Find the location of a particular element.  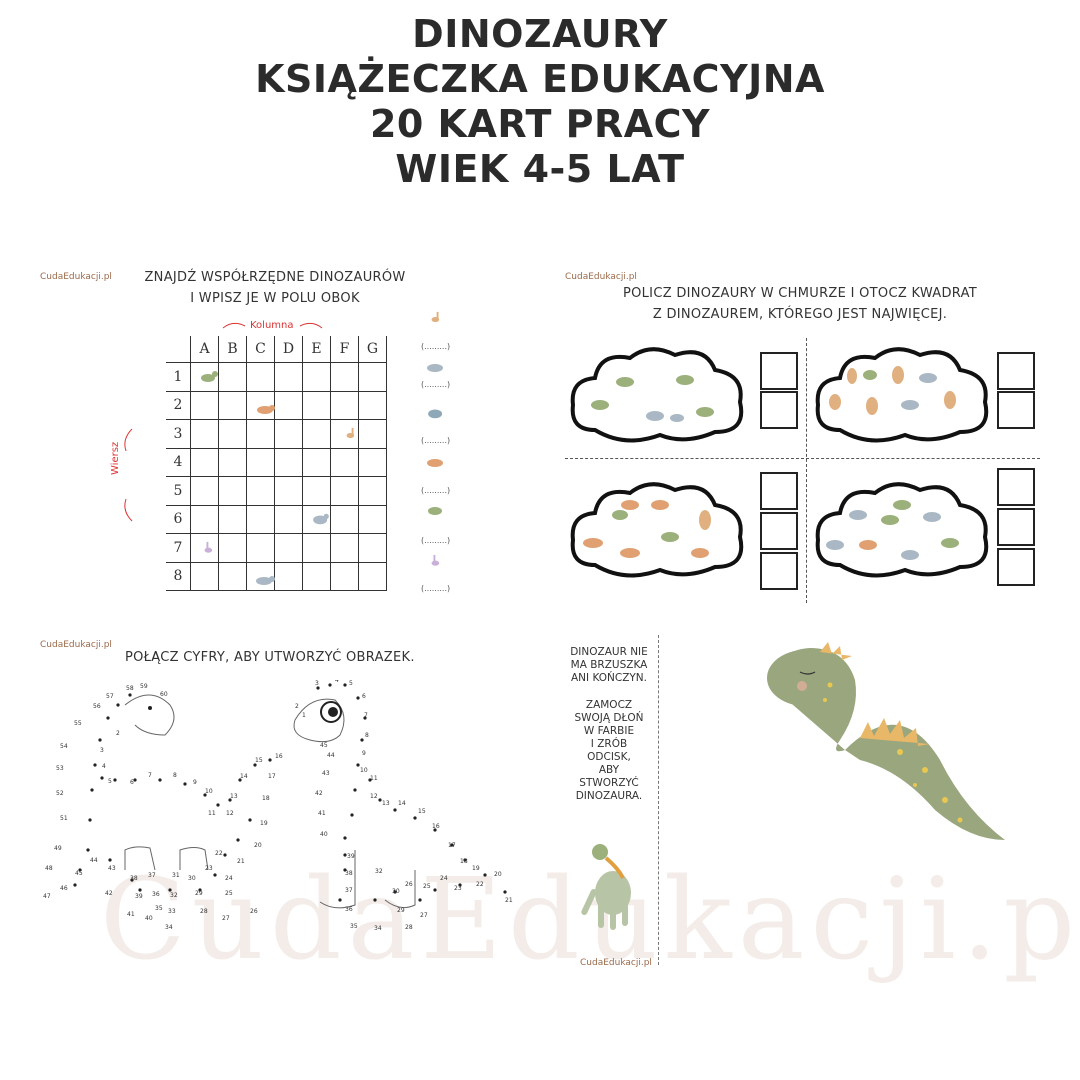

svg-text: 44 is located at coordinates (94, 860).